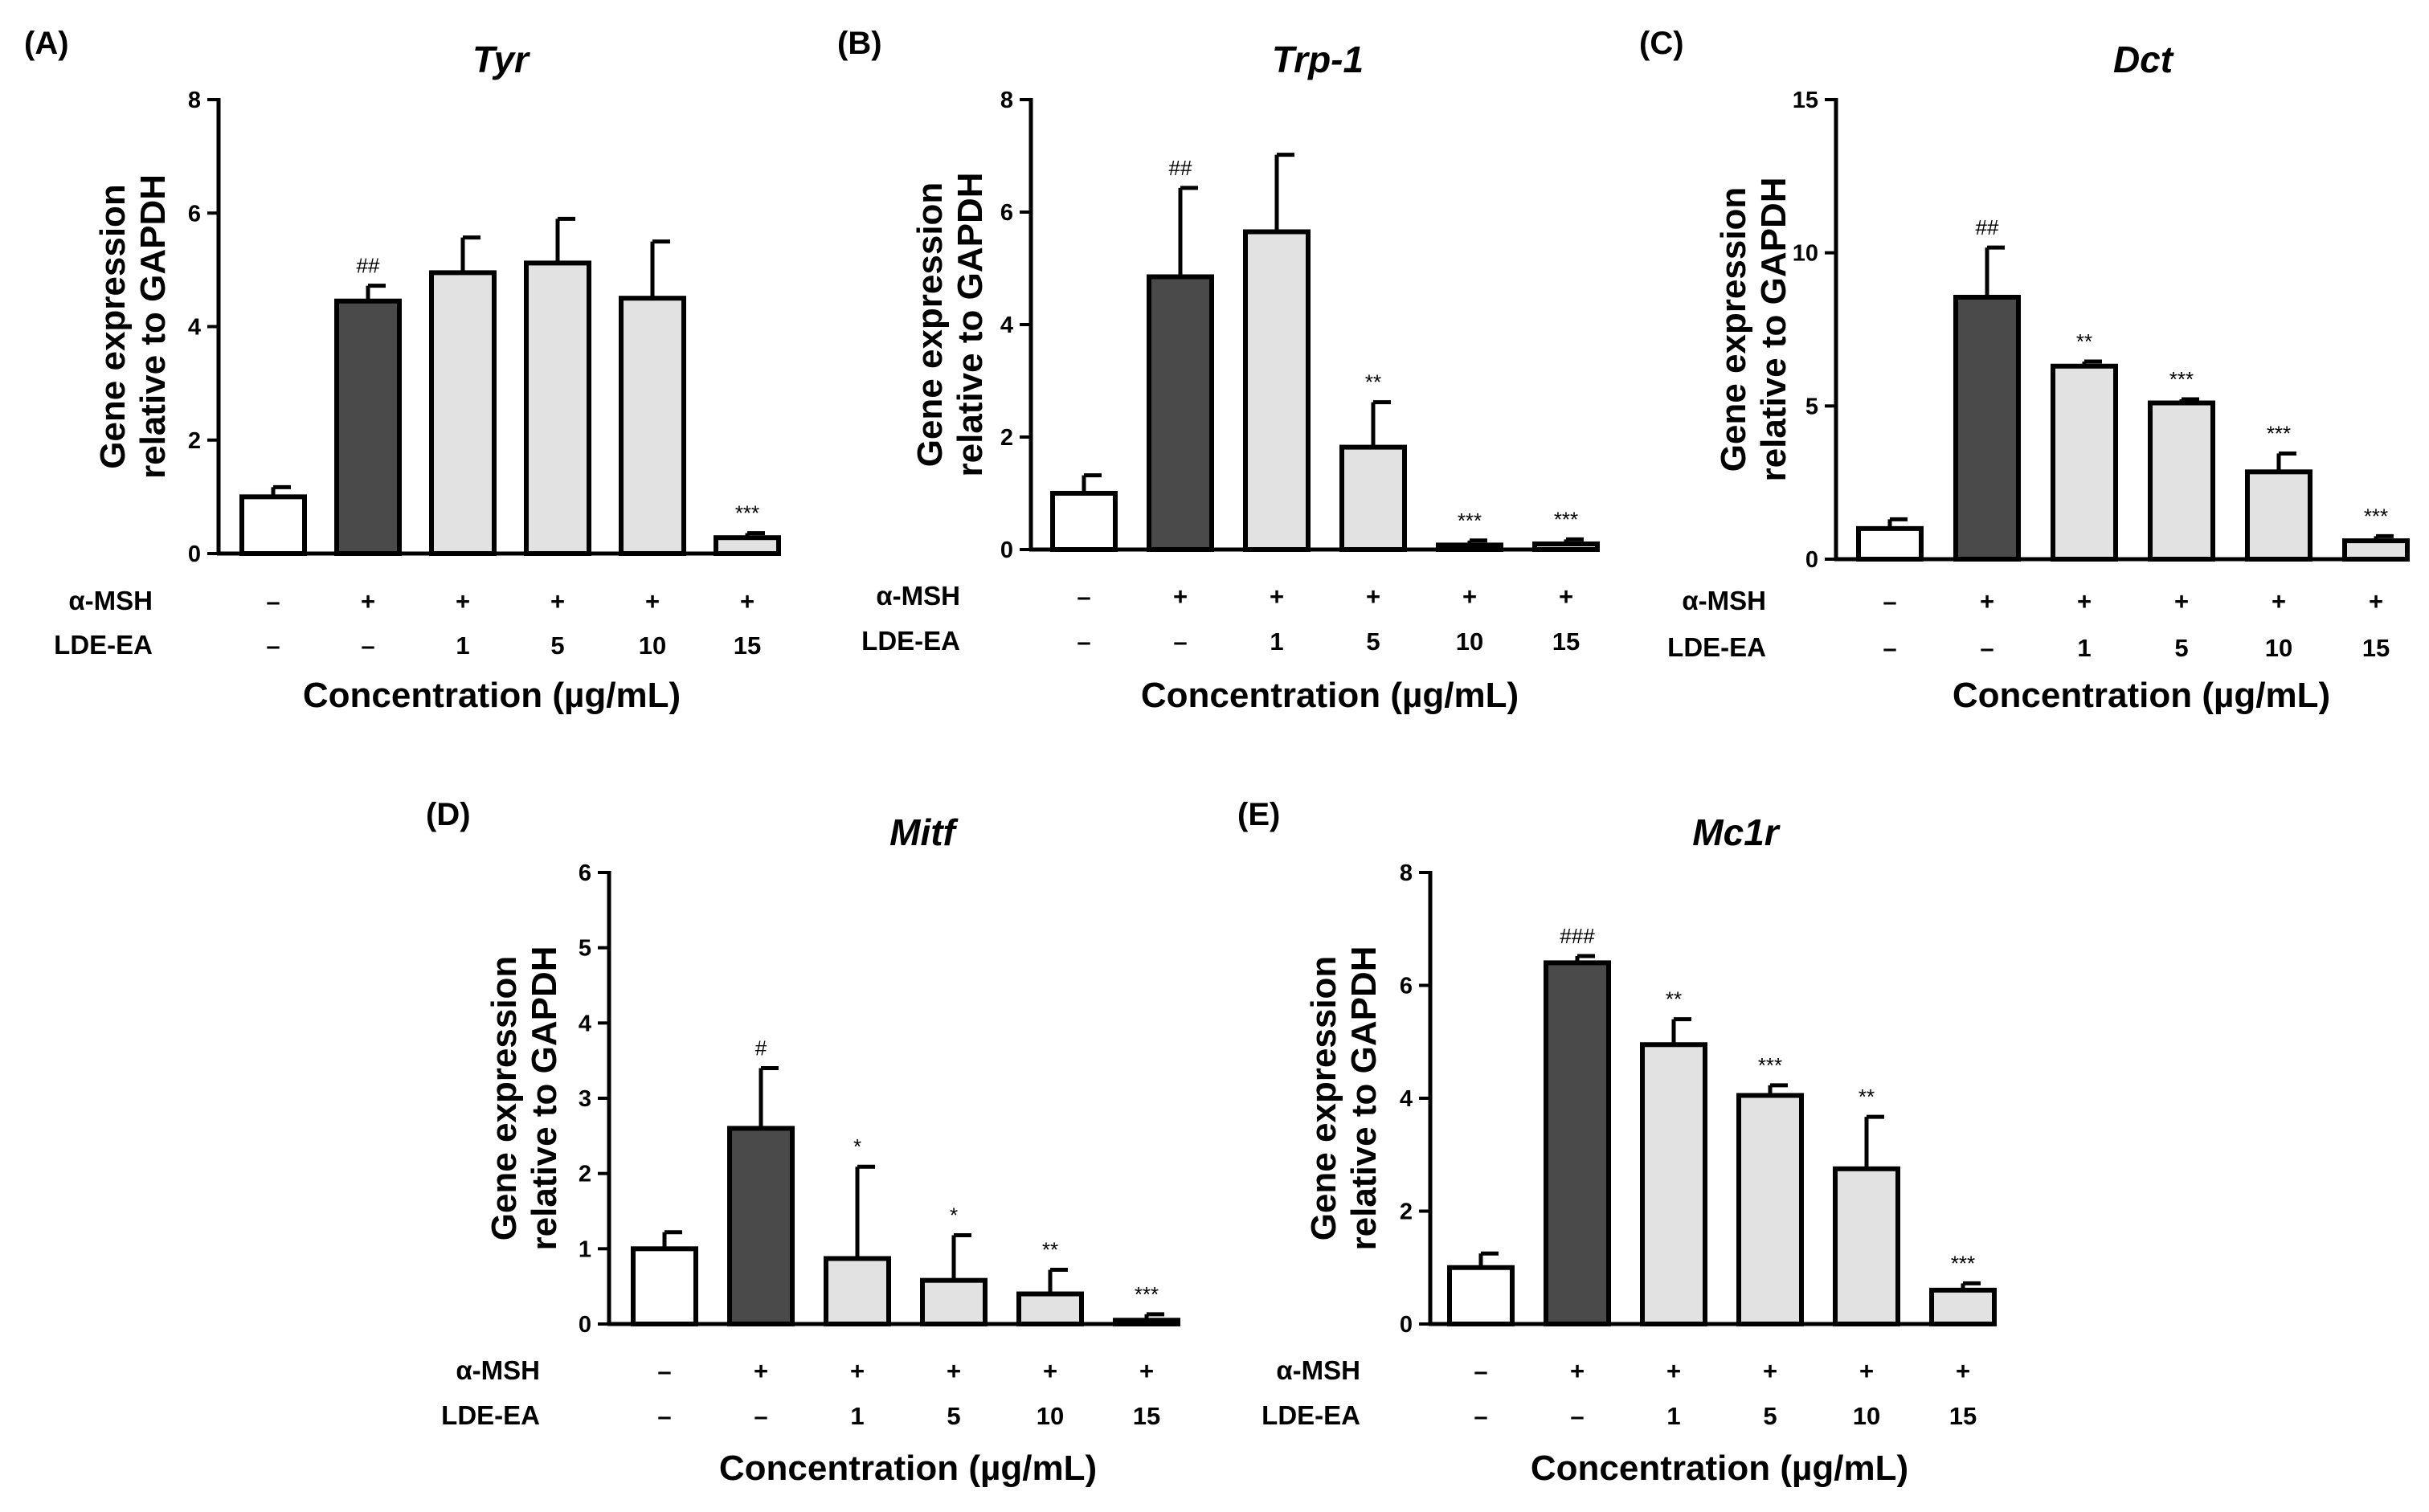  What do you see at coordinates (449, 814) in the screenshot?
I see `panel-label: (D)` at bounding box center [449, 814].